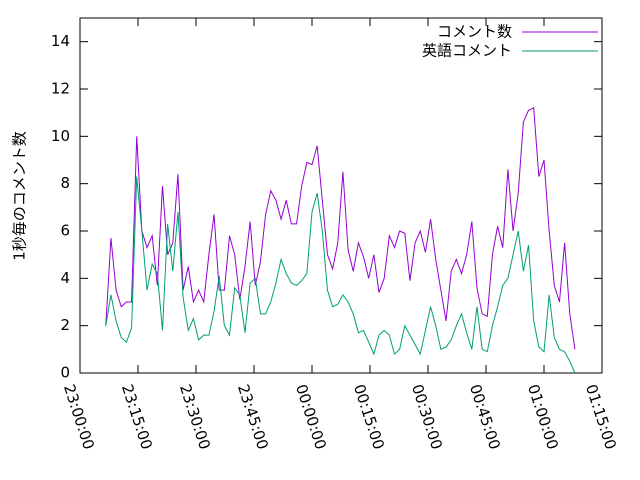  I want to click on y-tick-label: 12, so click(60, 89).